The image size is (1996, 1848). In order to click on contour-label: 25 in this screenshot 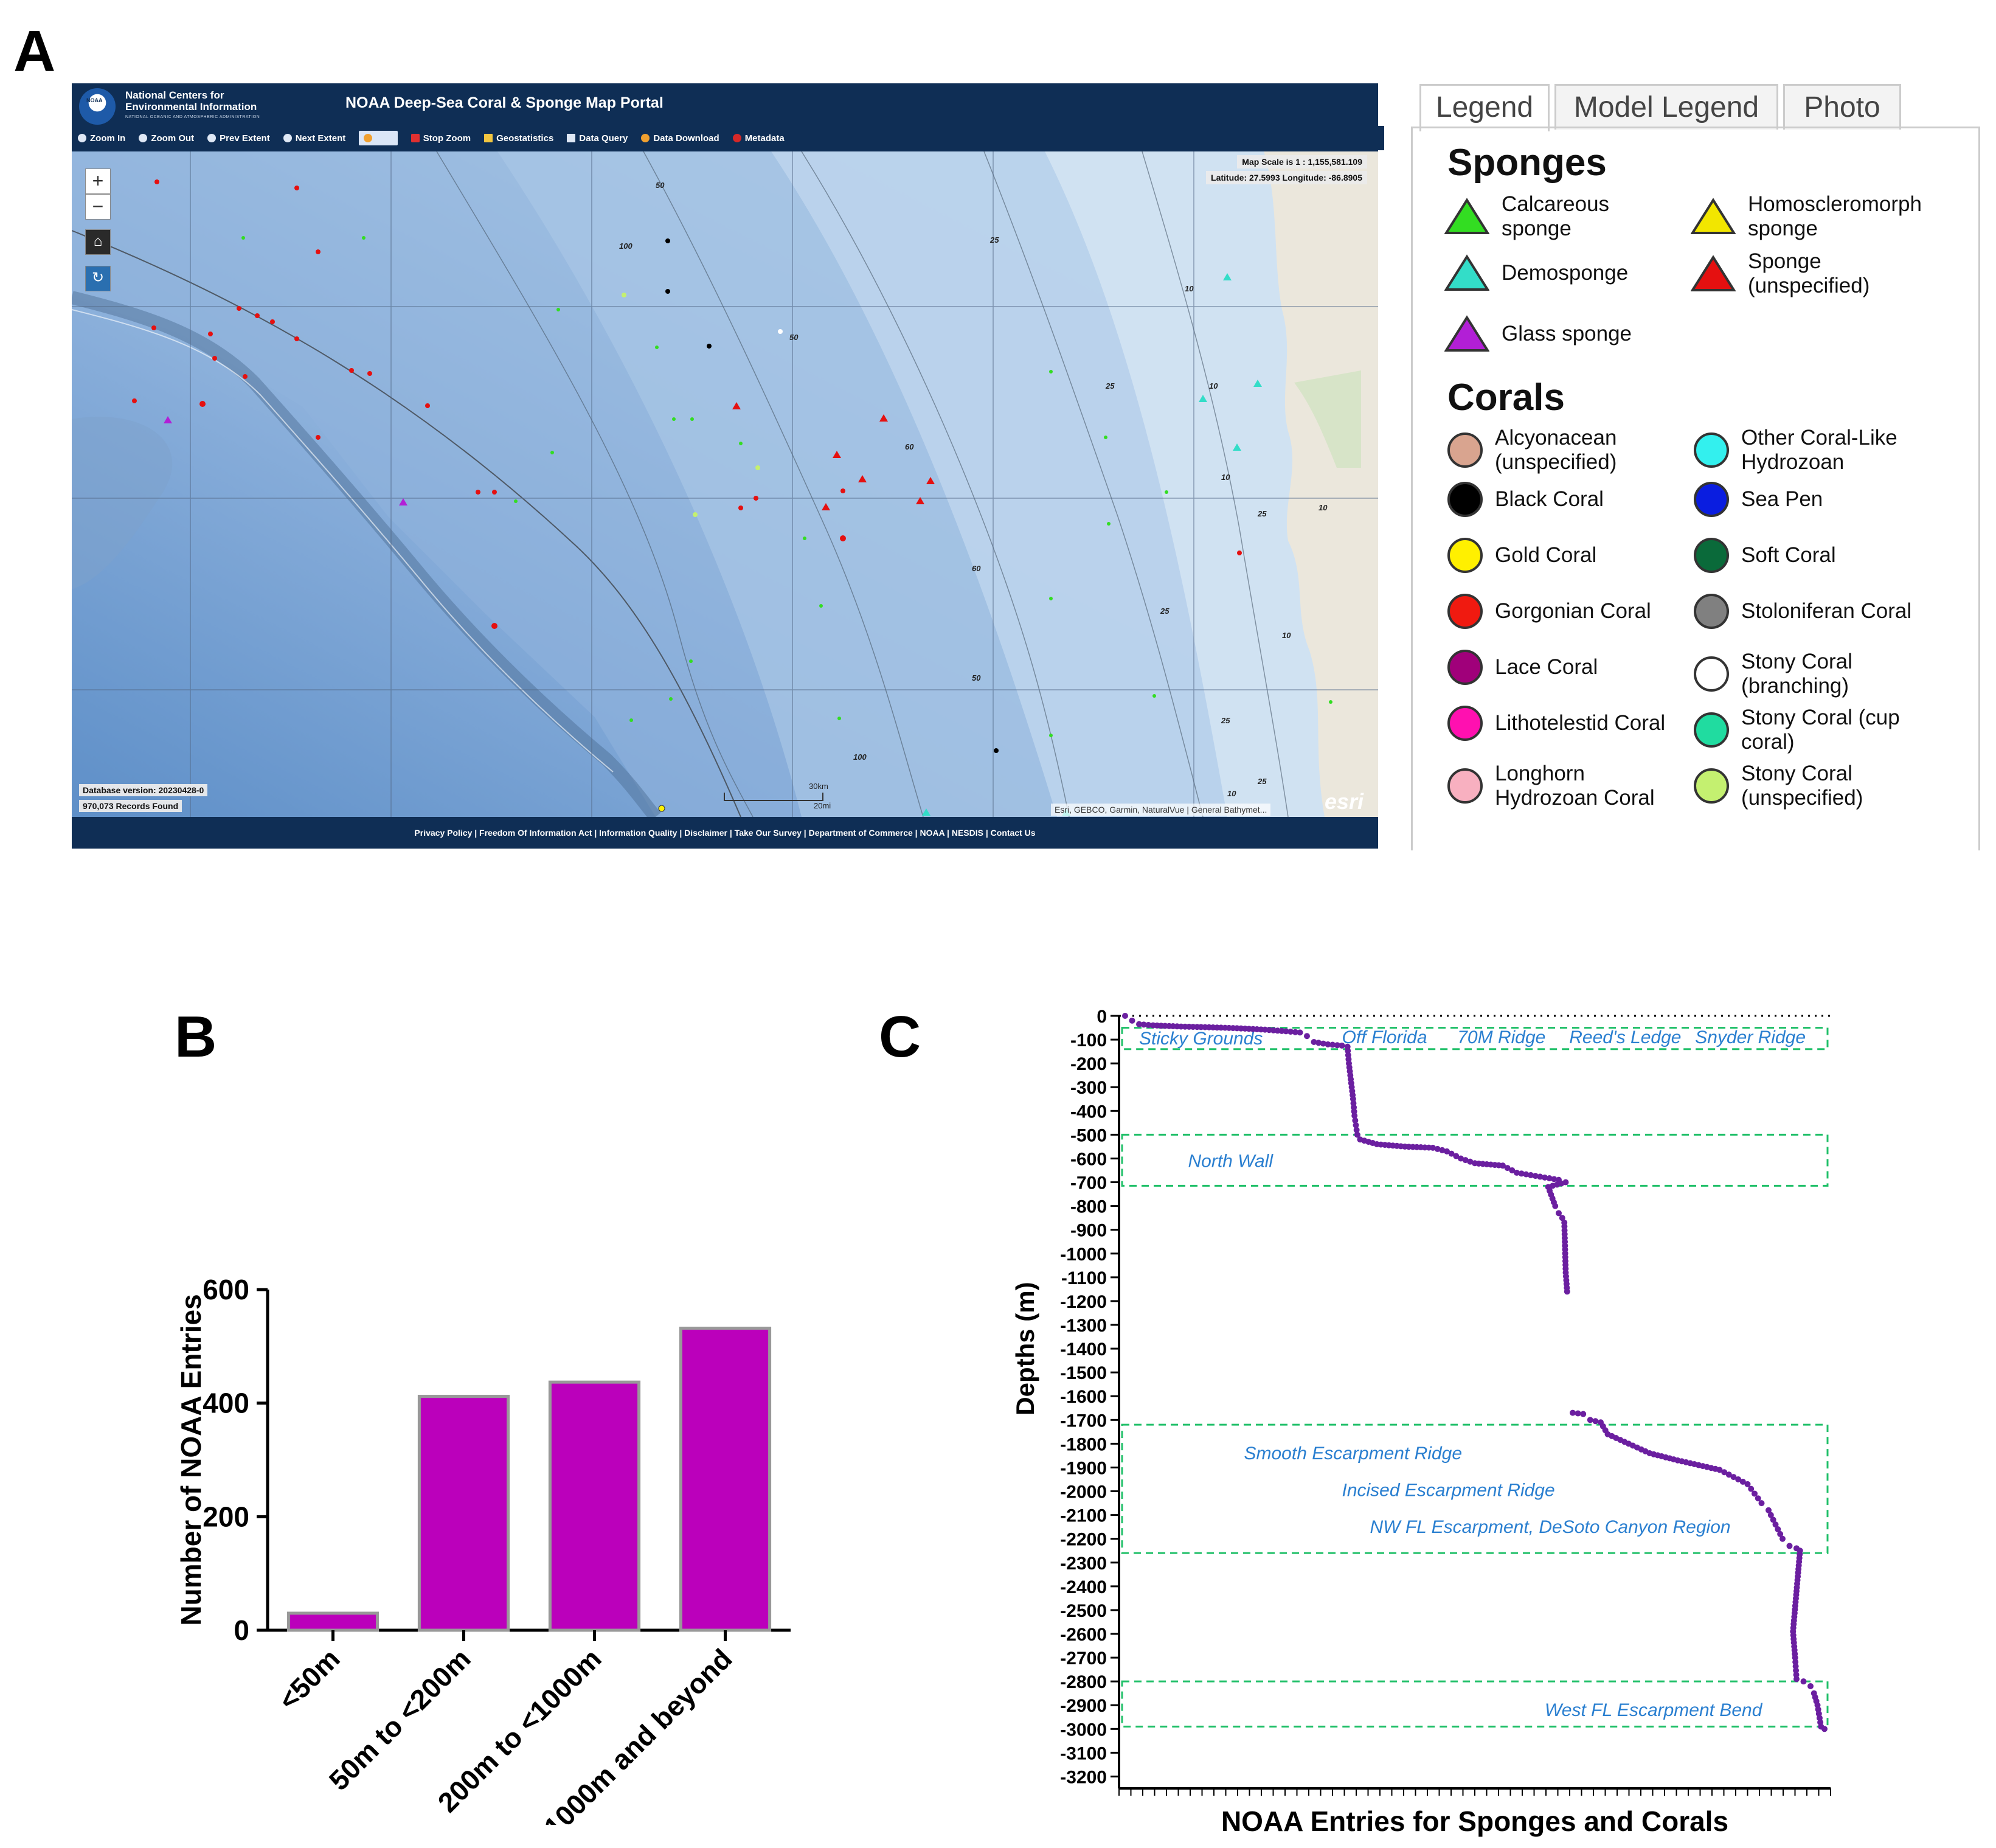, I will do `click(1225, 721)`.